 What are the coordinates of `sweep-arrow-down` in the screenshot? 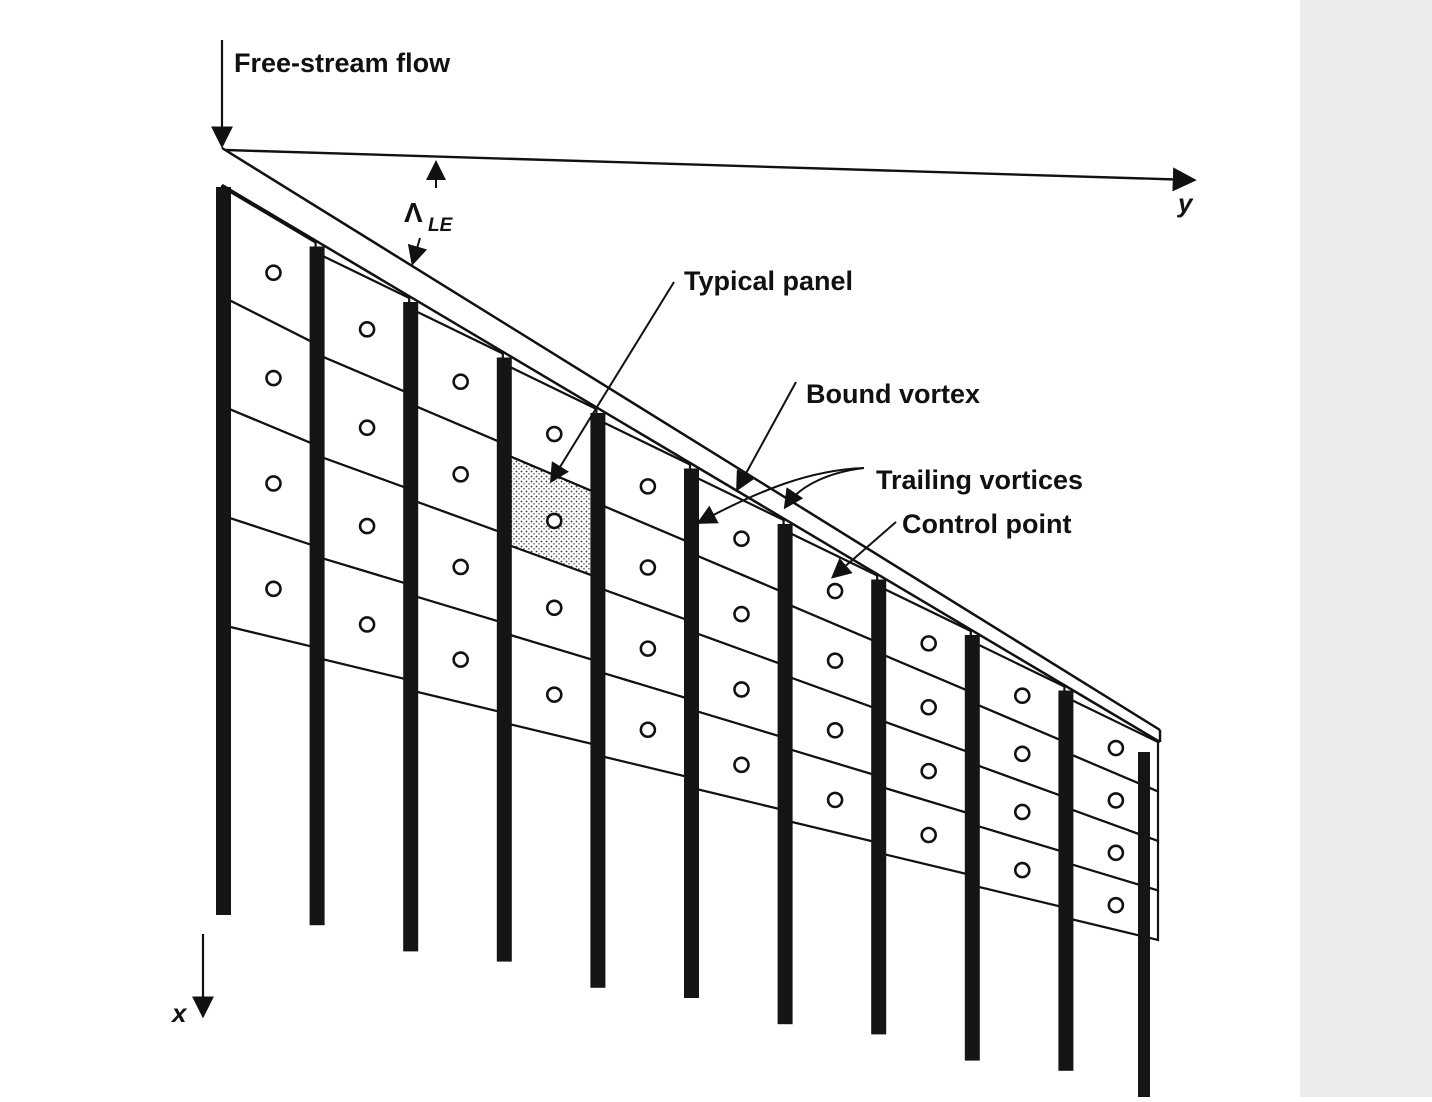 It's located at (417, 251).